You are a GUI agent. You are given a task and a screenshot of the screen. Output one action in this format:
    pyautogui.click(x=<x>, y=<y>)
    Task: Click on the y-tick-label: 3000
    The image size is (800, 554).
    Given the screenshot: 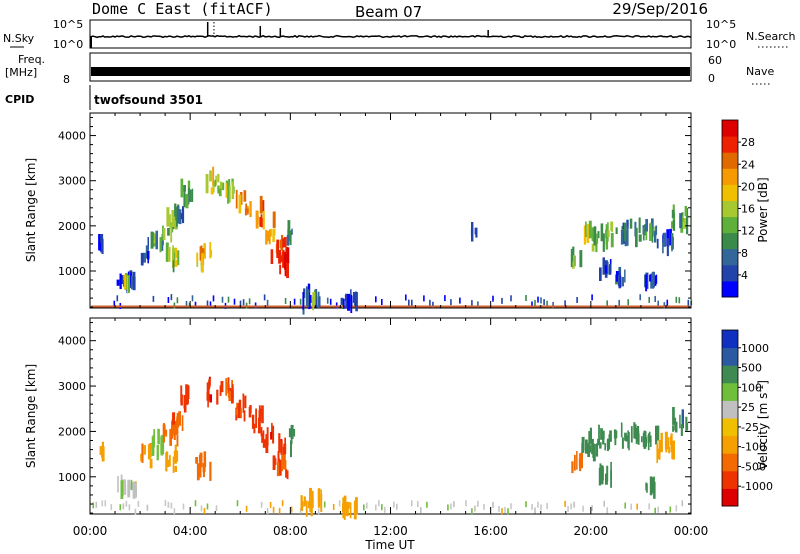 What is the action you would take?
    pyautogui.click(x=72, y=386)
    